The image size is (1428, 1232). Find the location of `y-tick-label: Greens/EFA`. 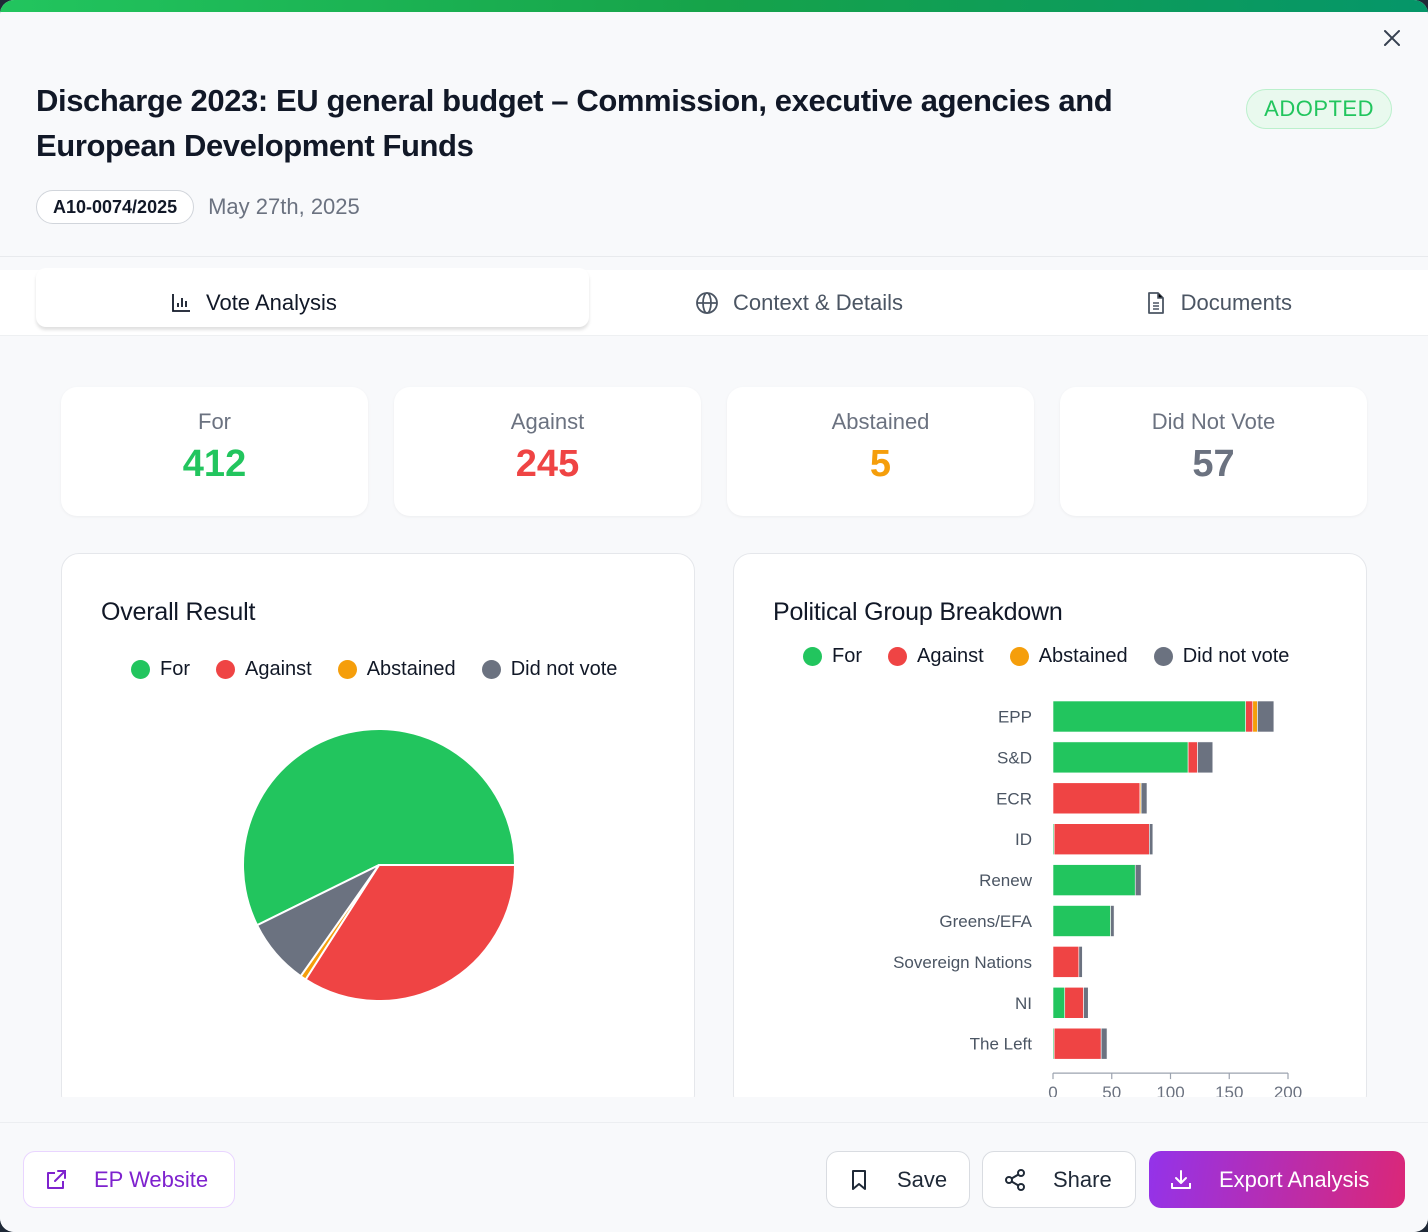

y-tick-label: Greens/EFA is located at coordinates (985, 921).